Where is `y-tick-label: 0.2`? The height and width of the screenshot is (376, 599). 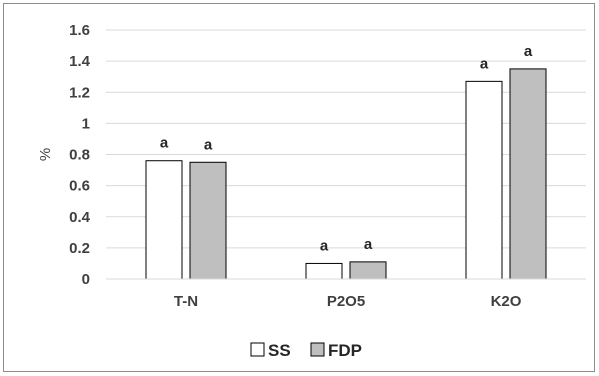 y-tick-label: 0.2 is located at coordinates (79, 248).